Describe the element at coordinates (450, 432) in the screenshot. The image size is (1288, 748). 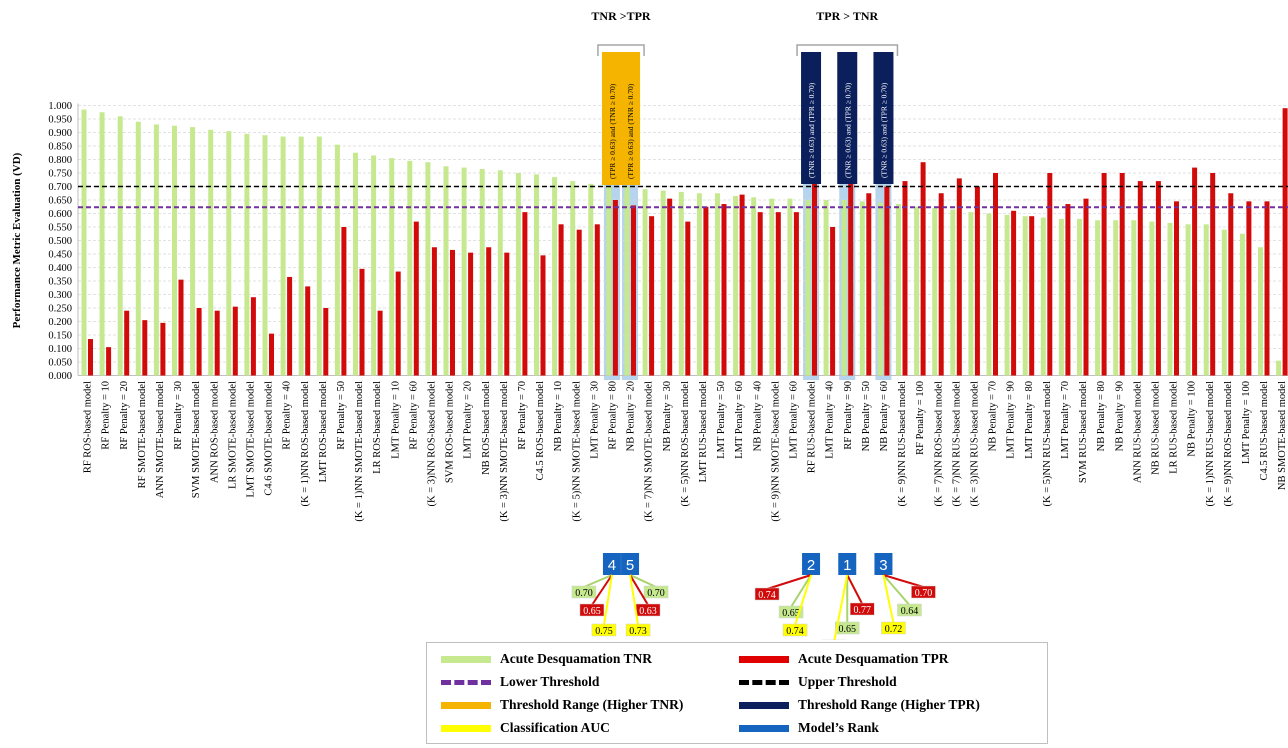
I see `category-label: SVM ROS-based model` at that location.